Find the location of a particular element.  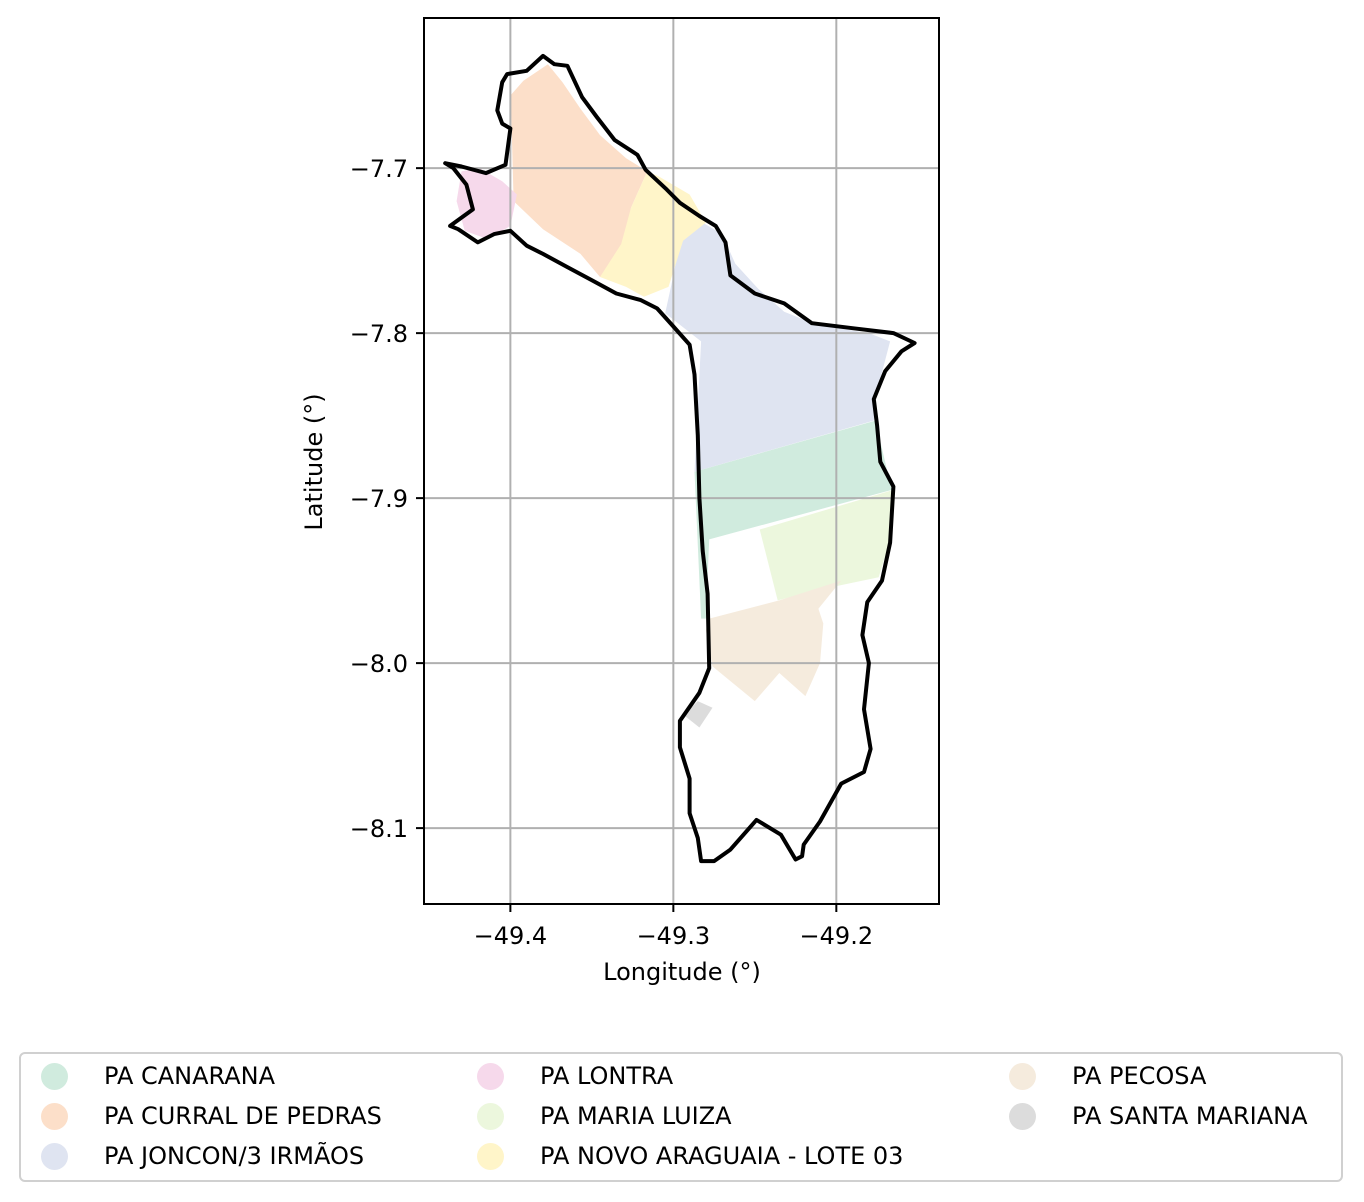

legend-label: PA JONCON/3 IRMÃOS is located at coordinates (234, 1156).